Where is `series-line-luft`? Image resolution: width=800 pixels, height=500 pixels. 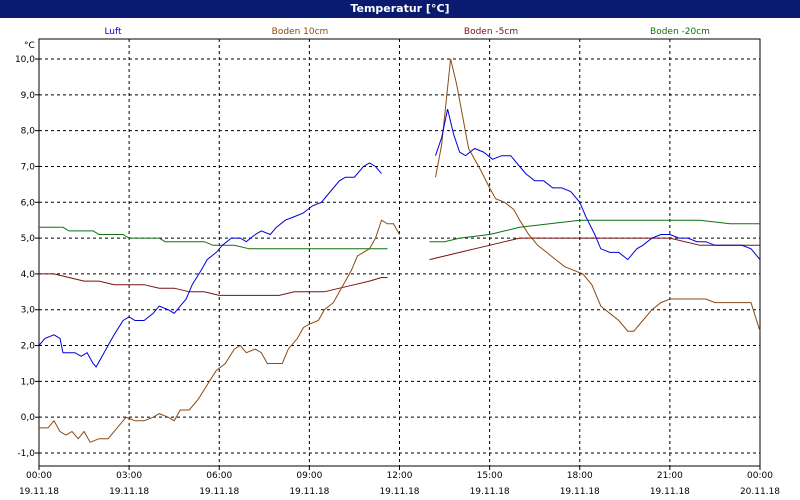
series-line-luft is located at coordinates (598, 184).